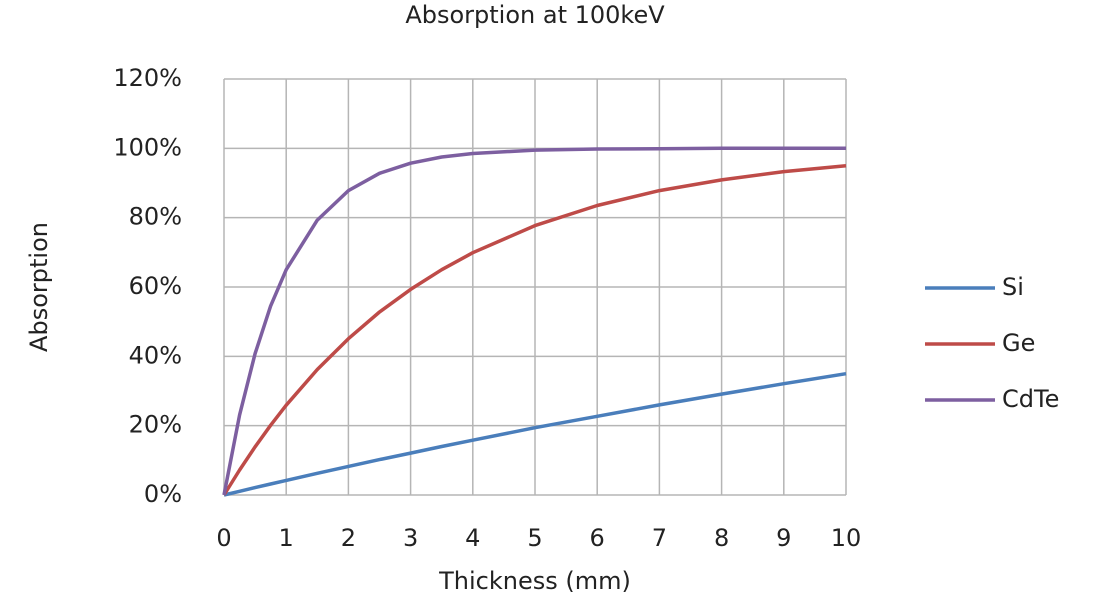 Image resolution: width=1109 pixels, height=614 pixels. Describe the element at coordinates (155, 425) in the screenshot. I see `y-tick-label: 20%` at that location.